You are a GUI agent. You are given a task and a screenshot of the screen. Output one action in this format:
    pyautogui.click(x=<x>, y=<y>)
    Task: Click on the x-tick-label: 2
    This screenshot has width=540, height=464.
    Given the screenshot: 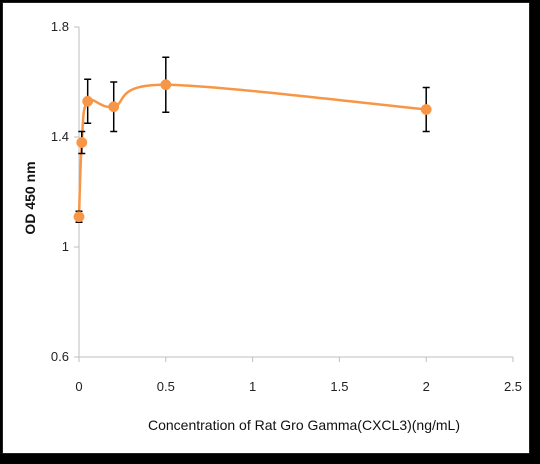 What is the action you would take?
    pyautogui.click(x=426, y=386)
    